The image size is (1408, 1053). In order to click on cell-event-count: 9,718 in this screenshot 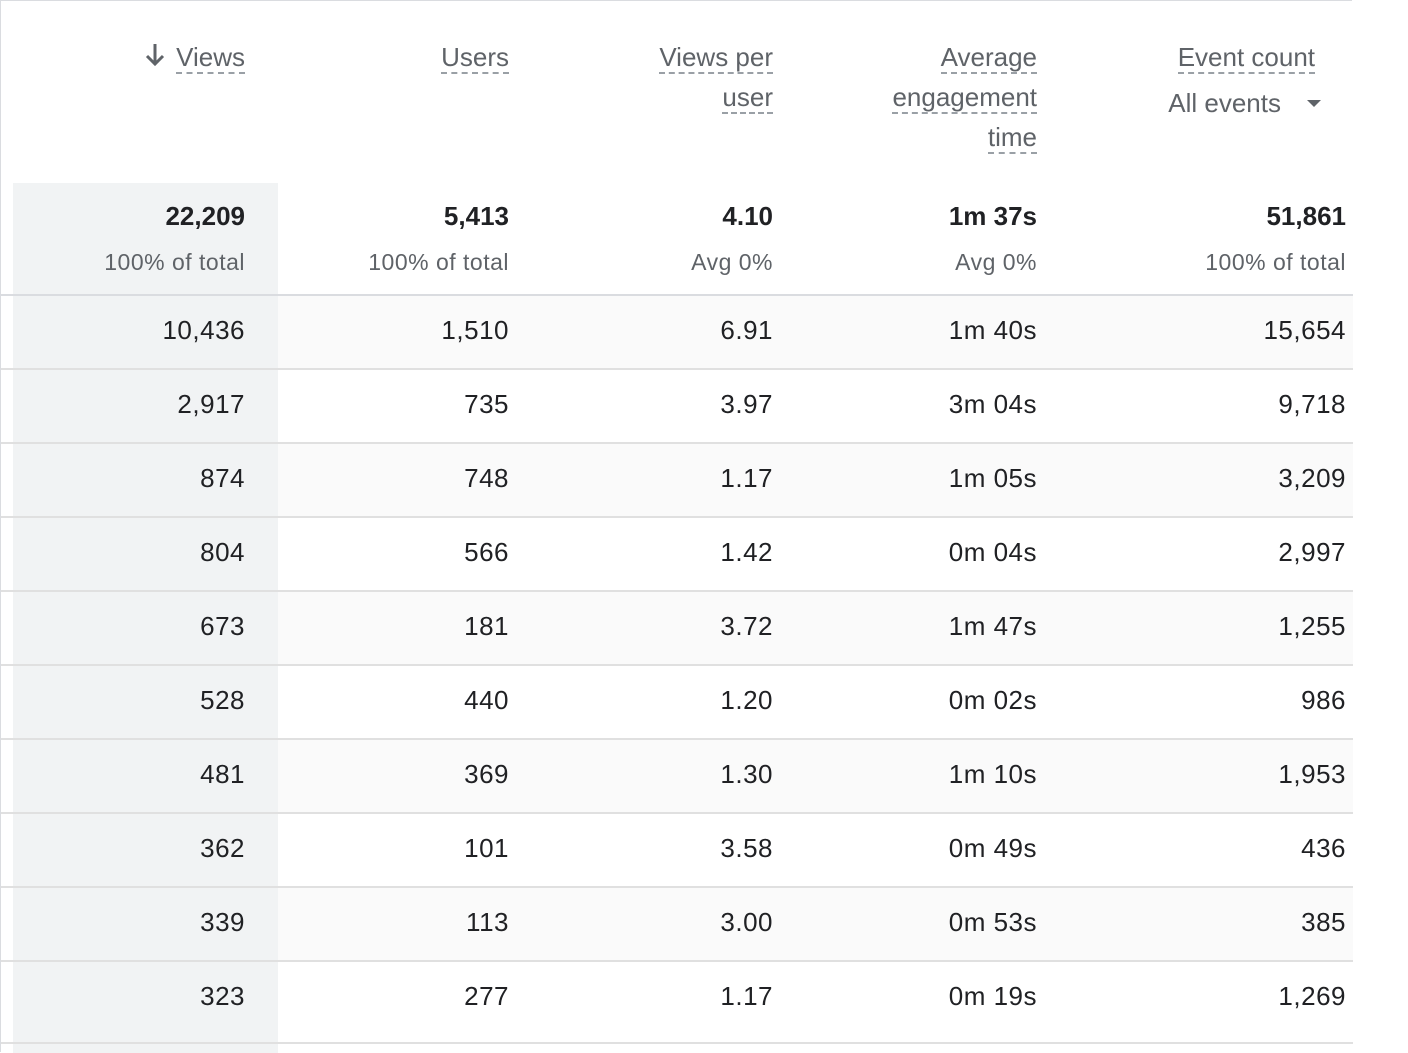, I will do `click(1312, 404)`.